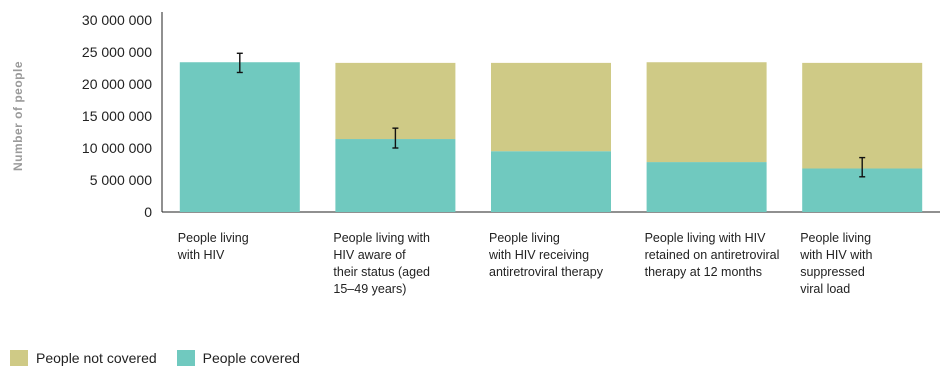 The image size is (946, 370). Describe the element at coordinates (825, 289) in the screenshot. I see `x-category-label-line: viral load` at that location.